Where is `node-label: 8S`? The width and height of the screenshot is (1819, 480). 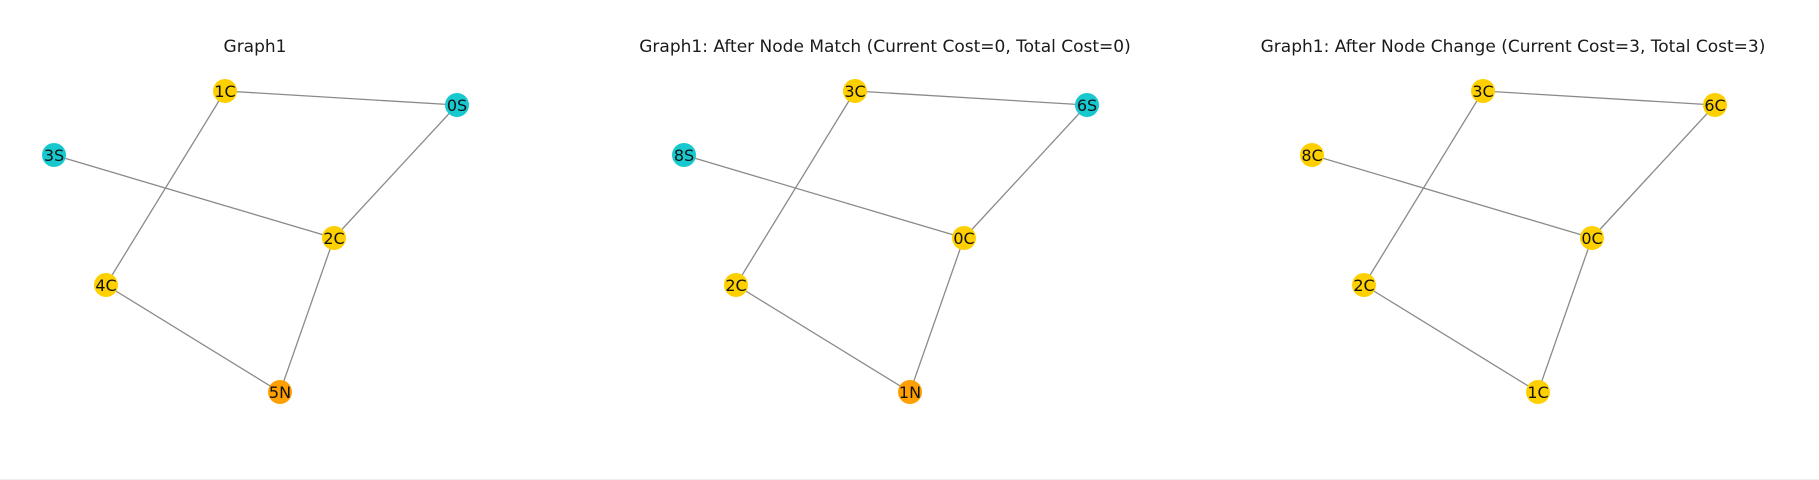
node-label: 8S is located at coordinates (684, 155).